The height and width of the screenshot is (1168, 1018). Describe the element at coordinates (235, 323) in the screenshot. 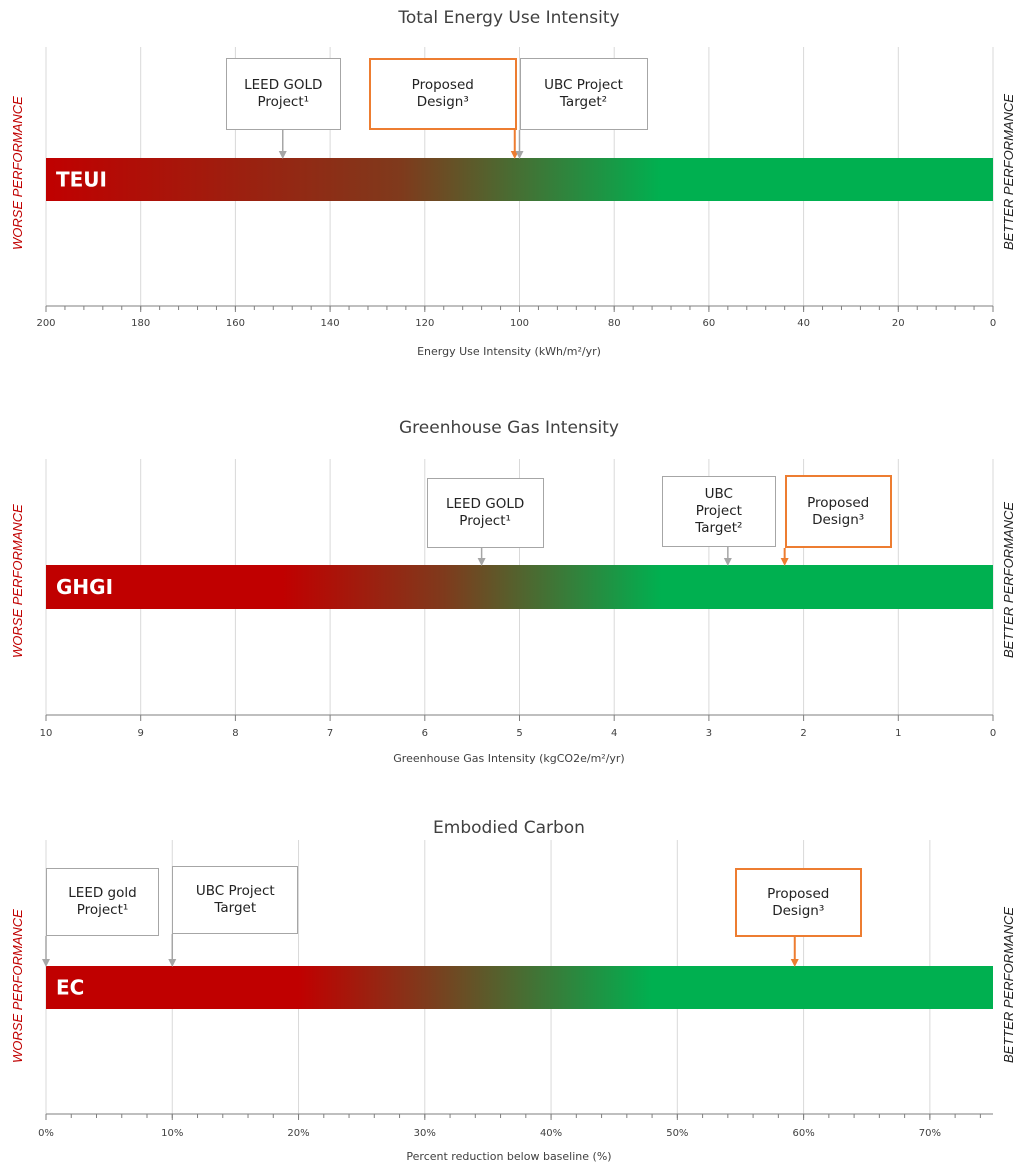

I see `tick-label: 160` at that location.